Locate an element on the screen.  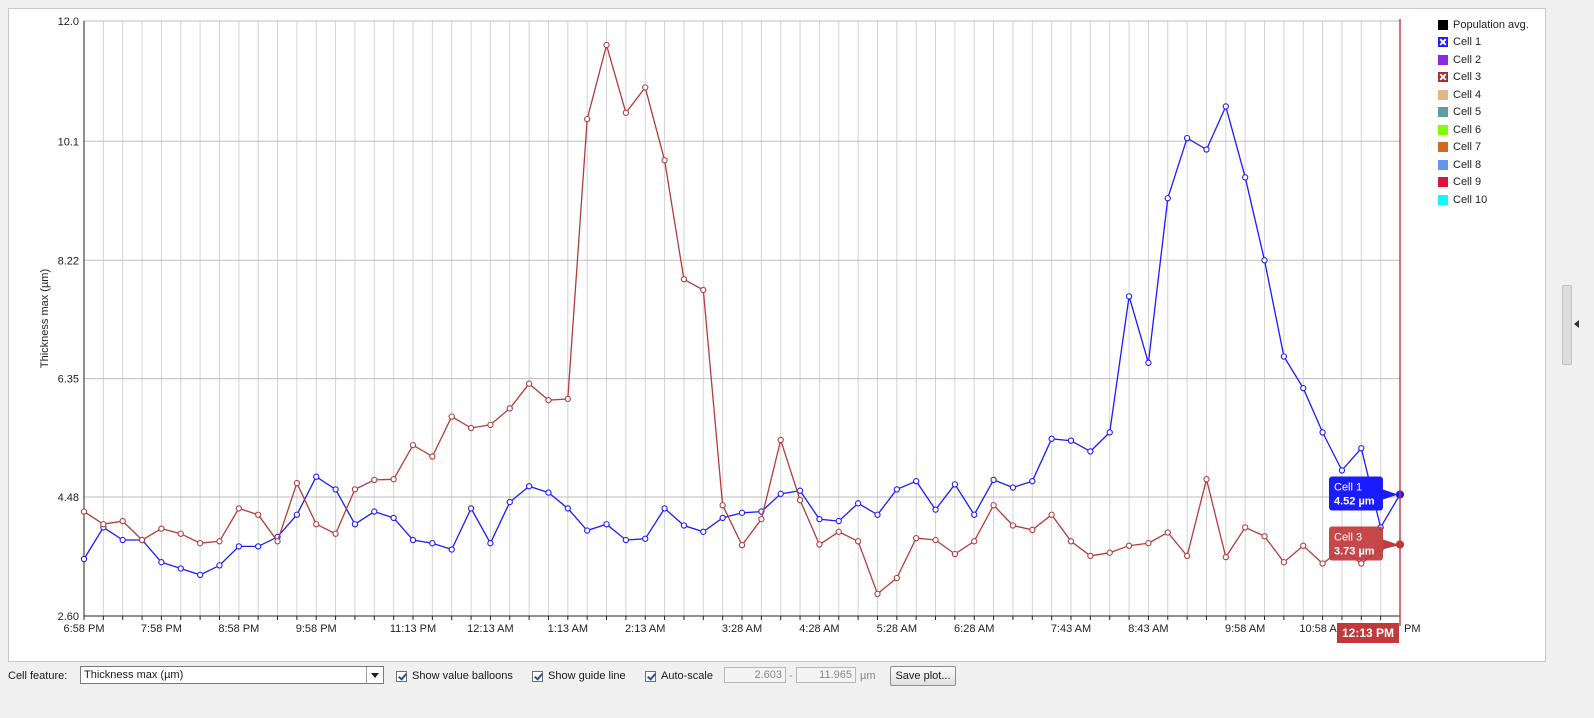
collapse-arrow-icon is located at coordinates (1576, 324).